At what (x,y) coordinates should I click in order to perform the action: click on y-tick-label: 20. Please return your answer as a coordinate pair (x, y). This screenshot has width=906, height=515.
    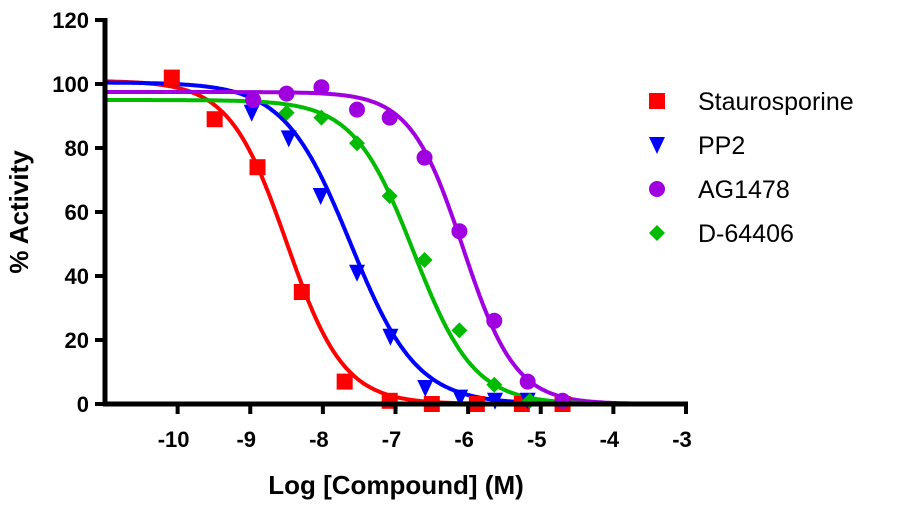
    Looking at the image, I should click on (77, 340).